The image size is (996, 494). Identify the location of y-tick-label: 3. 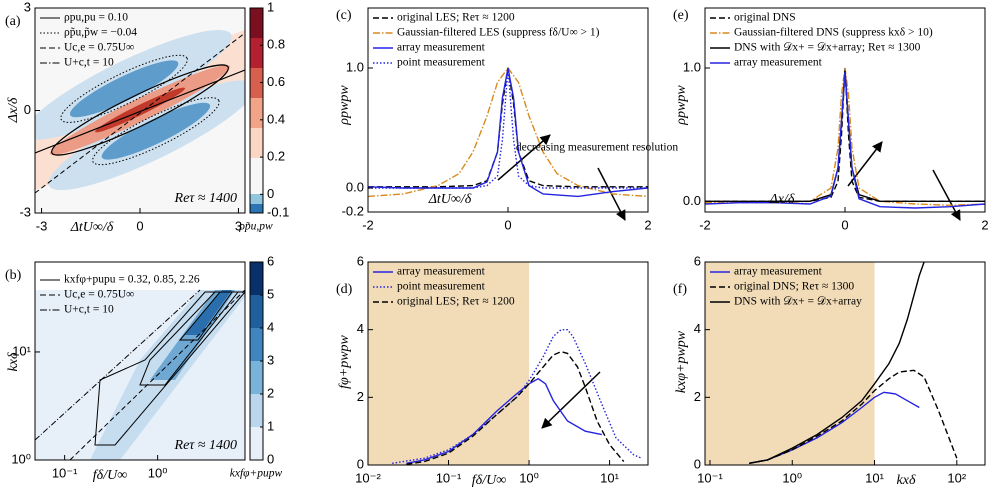
(27, 7).